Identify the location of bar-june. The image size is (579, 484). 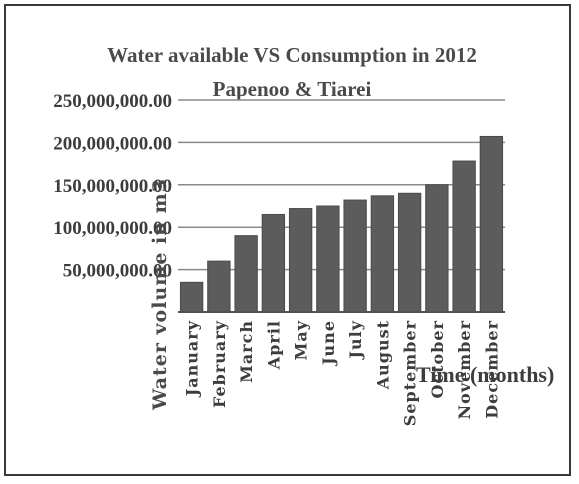
(328, 259).